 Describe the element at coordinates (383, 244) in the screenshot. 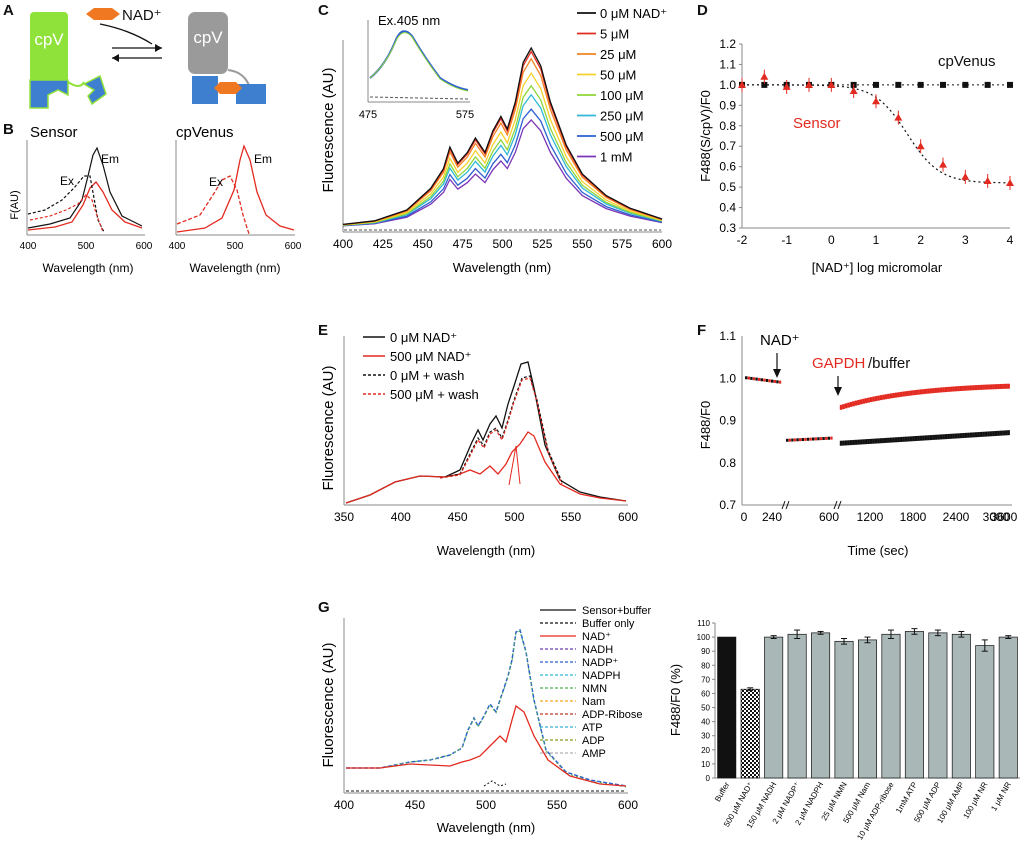

I see `c-xtick: 425` at that location.